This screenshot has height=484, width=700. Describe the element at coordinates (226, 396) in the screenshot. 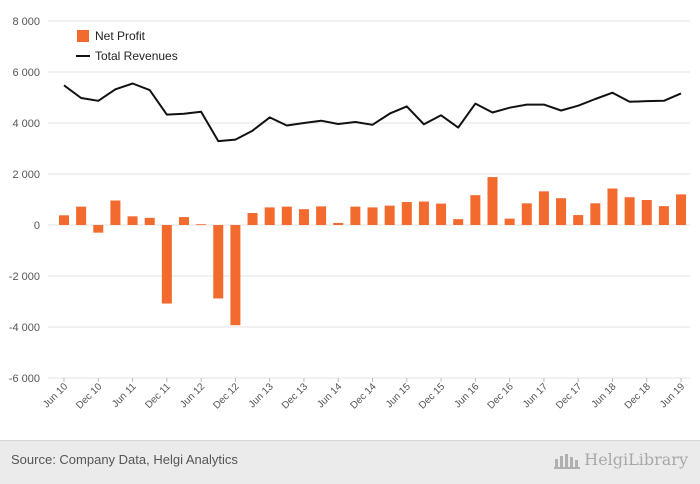

I see `x-tick-label: Dec 12` at that location.